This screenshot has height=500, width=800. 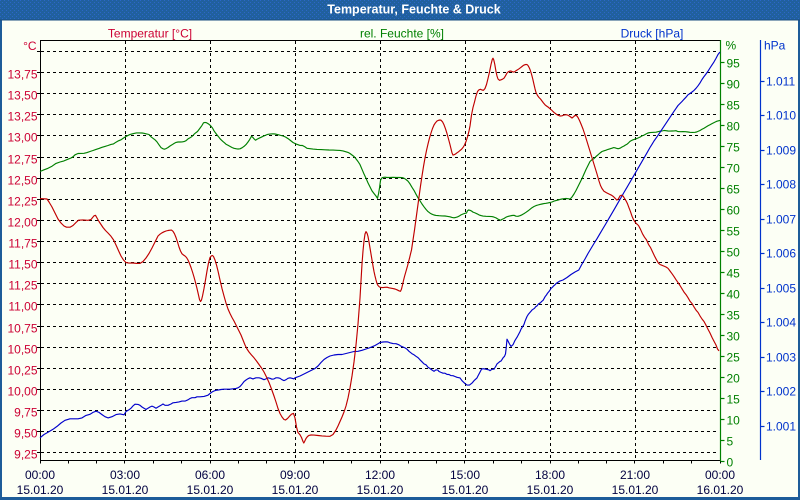 I want to click on svg-text: 1.005, so click(x=781, y=288).